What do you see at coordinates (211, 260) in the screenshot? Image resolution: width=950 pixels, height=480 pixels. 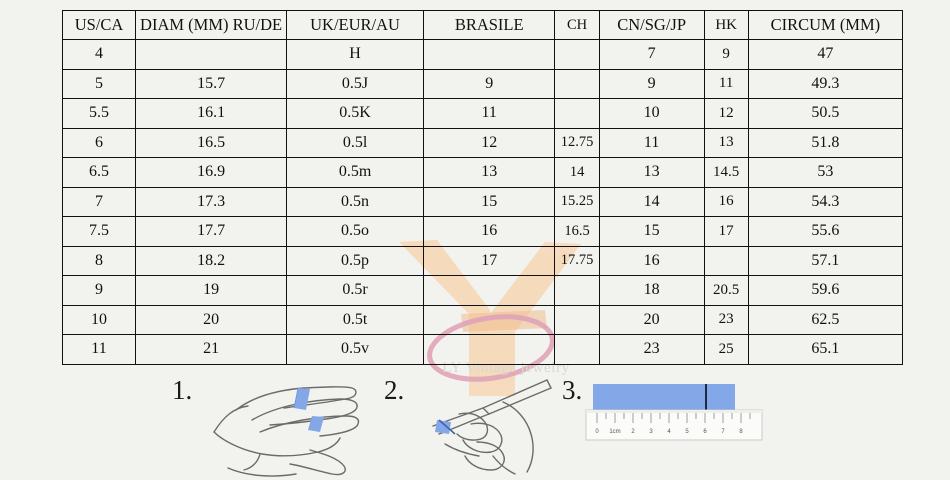 I see `cell-diam: 18.2` at bounding box center [211, 260].